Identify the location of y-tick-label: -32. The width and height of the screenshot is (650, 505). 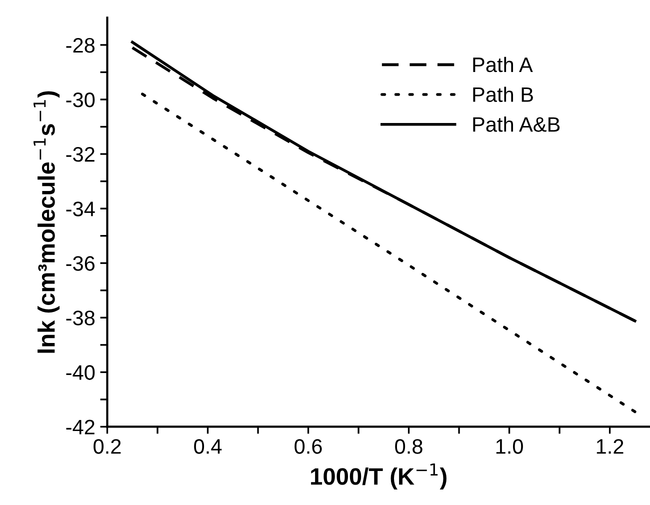
(80, 154).